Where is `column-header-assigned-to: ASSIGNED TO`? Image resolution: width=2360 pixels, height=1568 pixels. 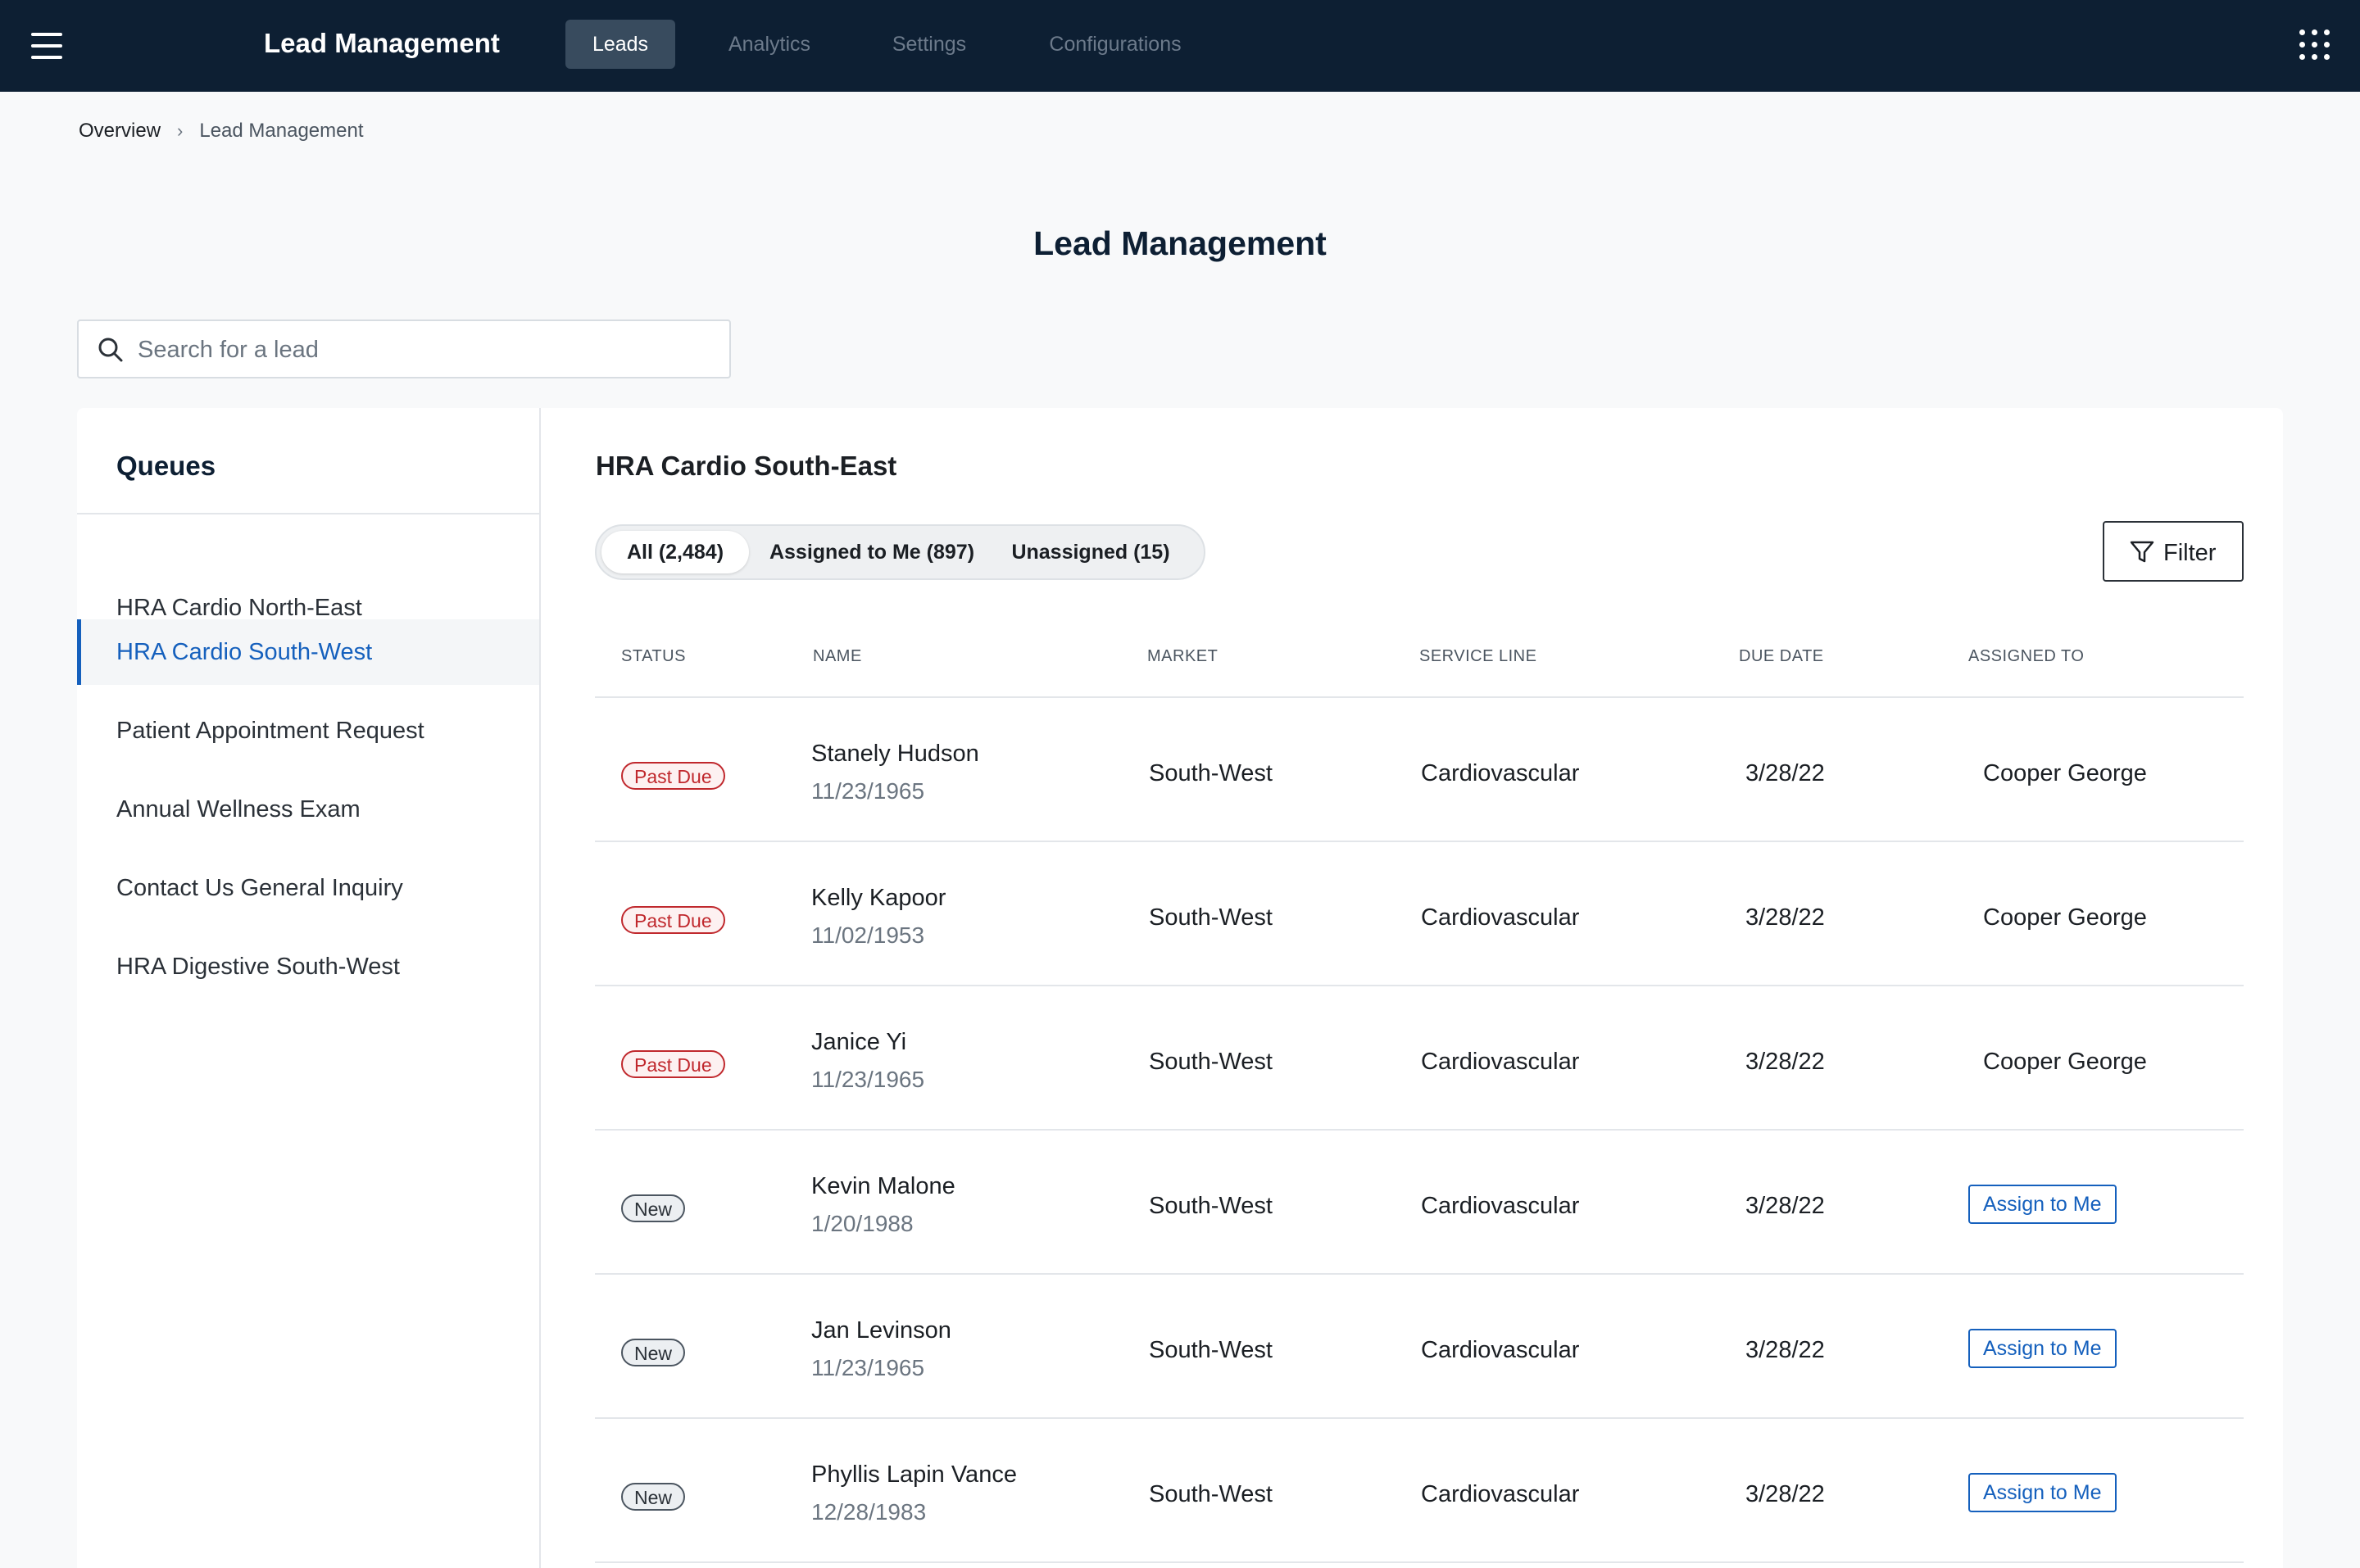
column-header-assigned-to: ASSIGNED TO is located at coordinates (2026, 656).